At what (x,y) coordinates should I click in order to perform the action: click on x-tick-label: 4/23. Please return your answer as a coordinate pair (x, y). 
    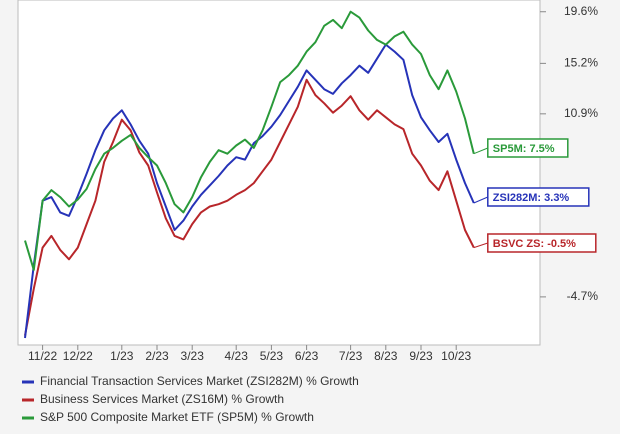
    Looking at the image, I should click on (237, 356).